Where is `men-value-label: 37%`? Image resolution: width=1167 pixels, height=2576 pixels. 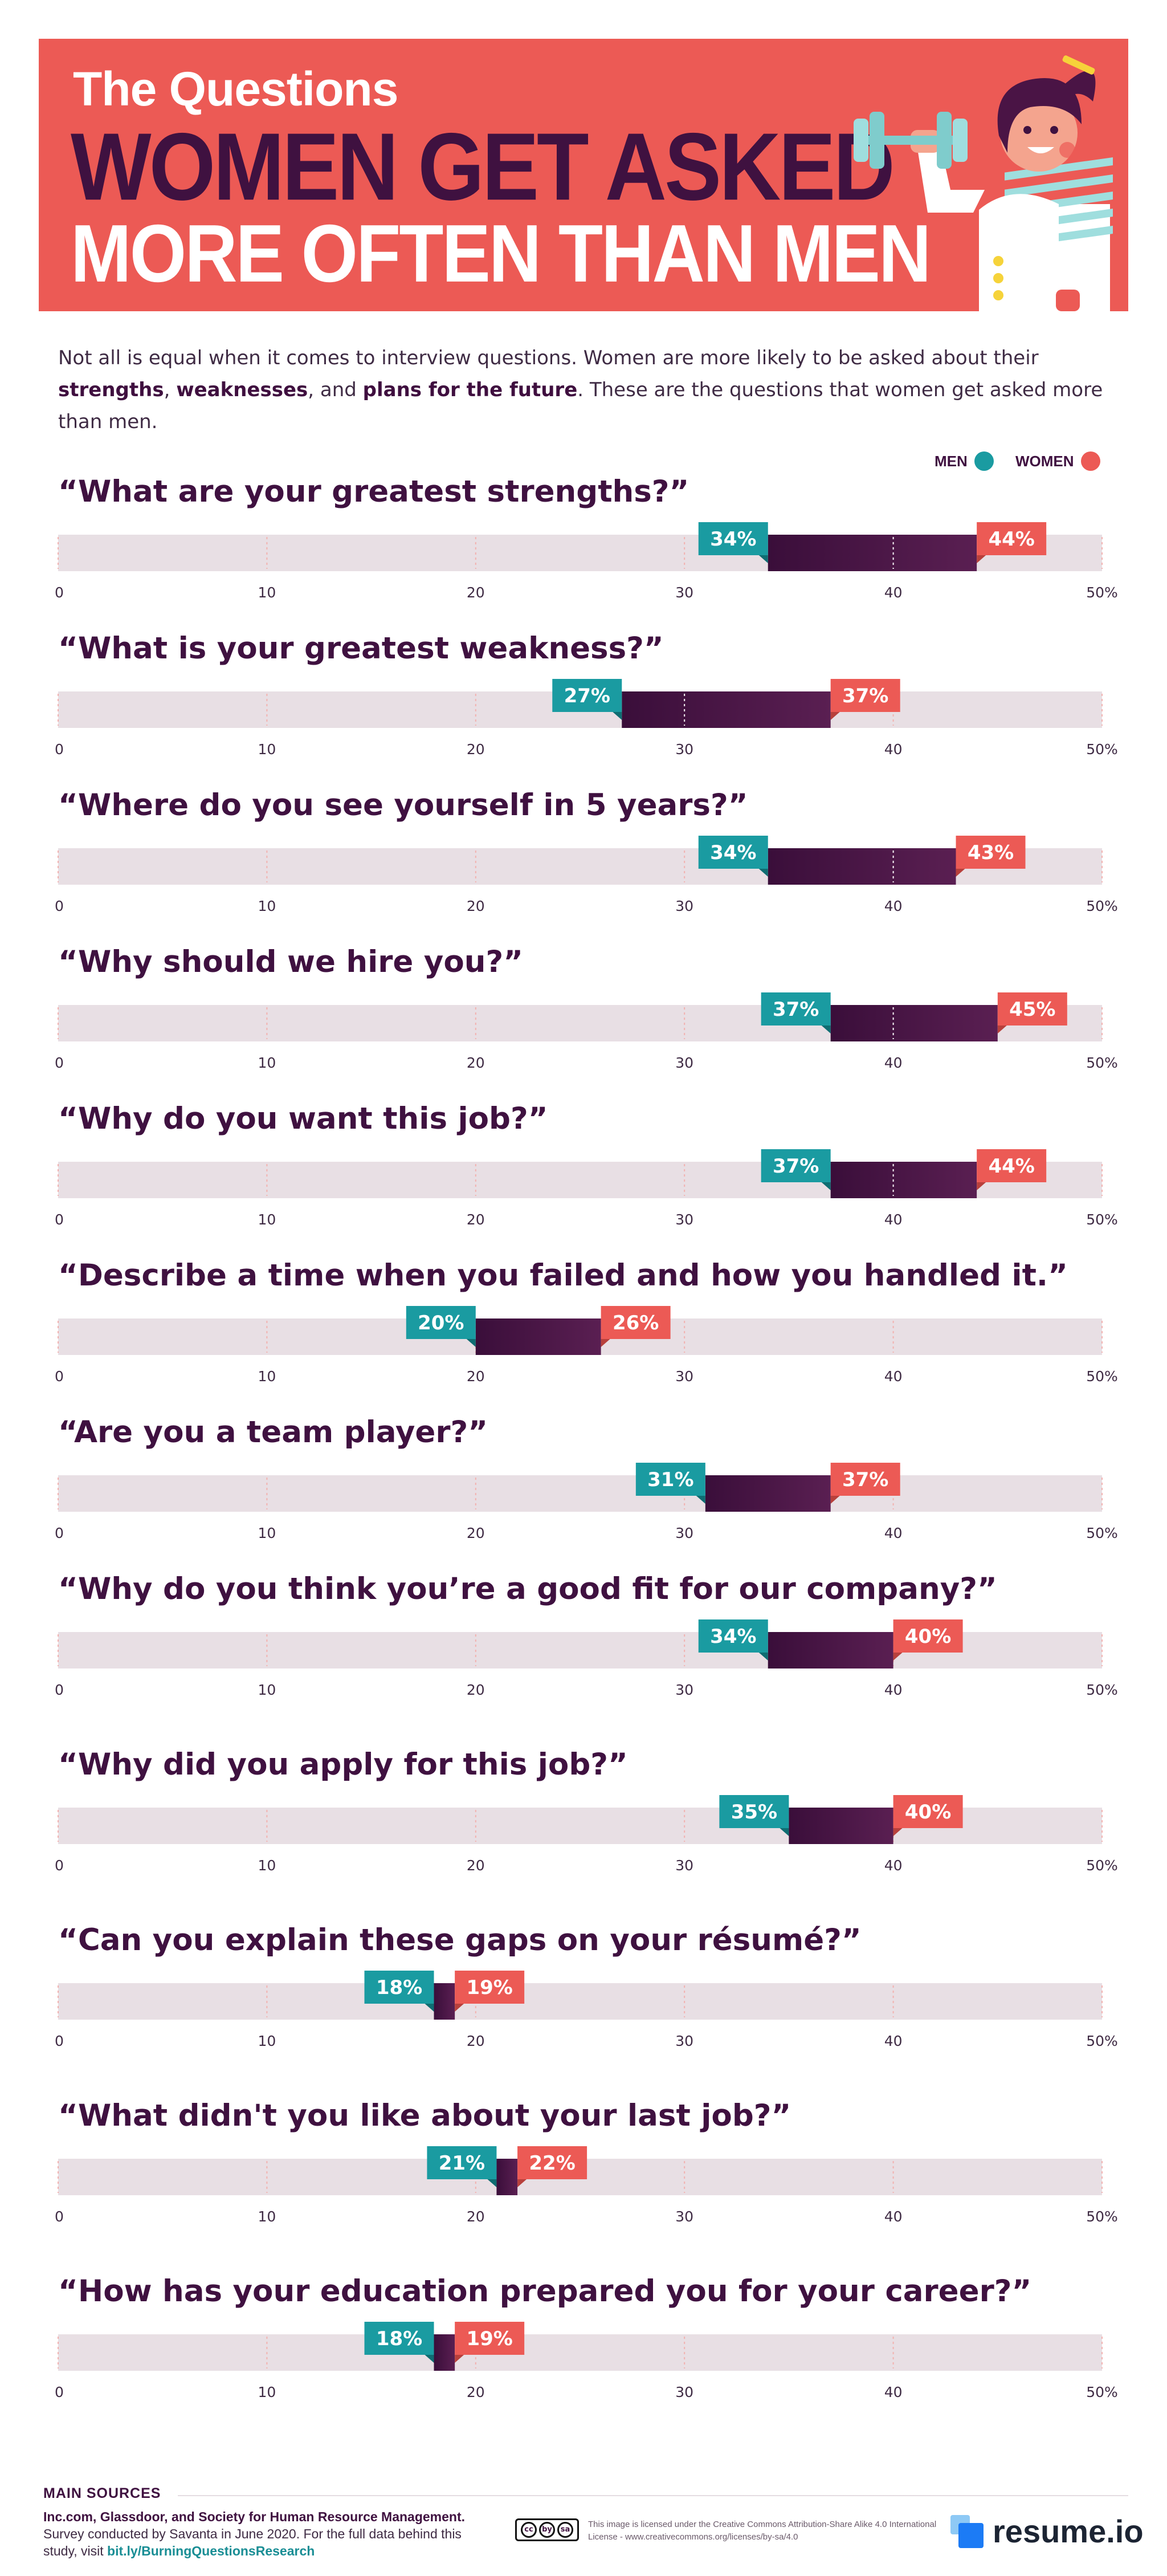 men-value-label: 37% is located at coordinates (796, 1166).